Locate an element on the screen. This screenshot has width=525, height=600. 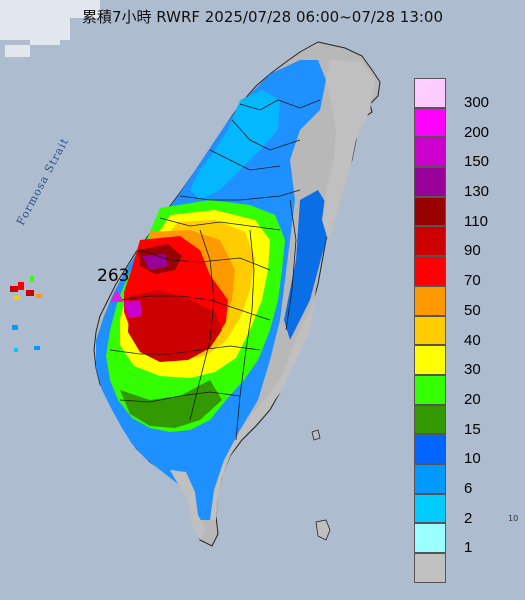
legend-label: 150 is located at coordinates (477, 162).